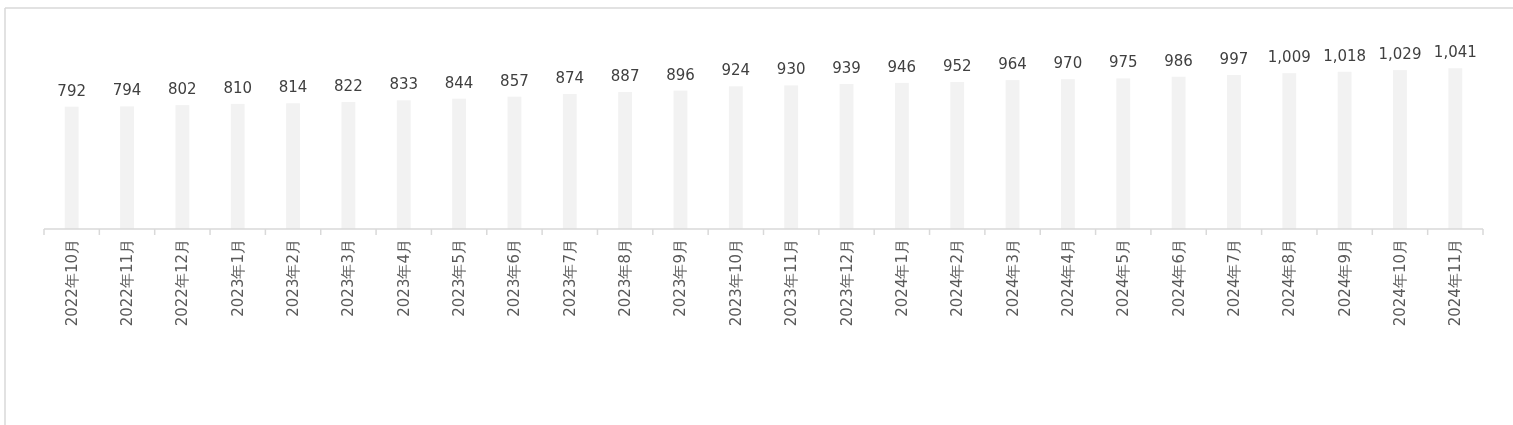 The image size is (1513, 425). I want to click on data-label: 810, so click(238, 87).